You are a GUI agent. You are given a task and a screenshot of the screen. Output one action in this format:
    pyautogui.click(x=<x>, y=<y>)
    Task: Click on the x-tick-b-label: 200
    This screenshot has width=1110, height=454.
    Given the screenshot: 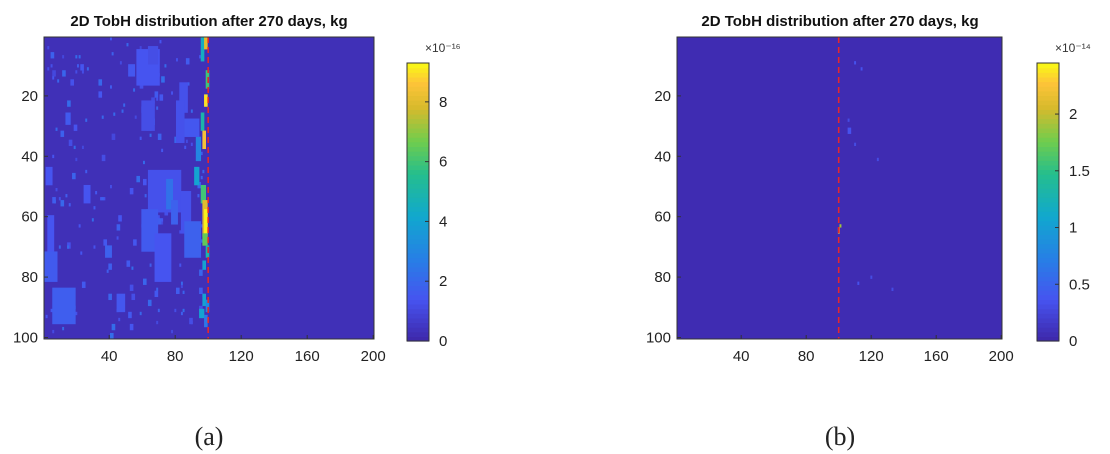 What is the action you would take?
    pyautogui.click(x=1001, y=356)
    